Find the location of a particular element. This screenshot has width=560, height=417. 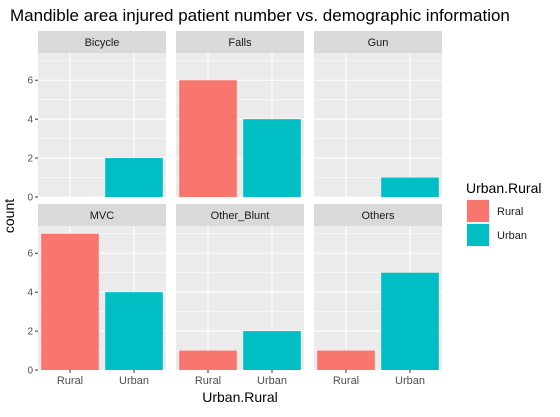

facet-strip-label: Gun is located at coordinates (378, 43).